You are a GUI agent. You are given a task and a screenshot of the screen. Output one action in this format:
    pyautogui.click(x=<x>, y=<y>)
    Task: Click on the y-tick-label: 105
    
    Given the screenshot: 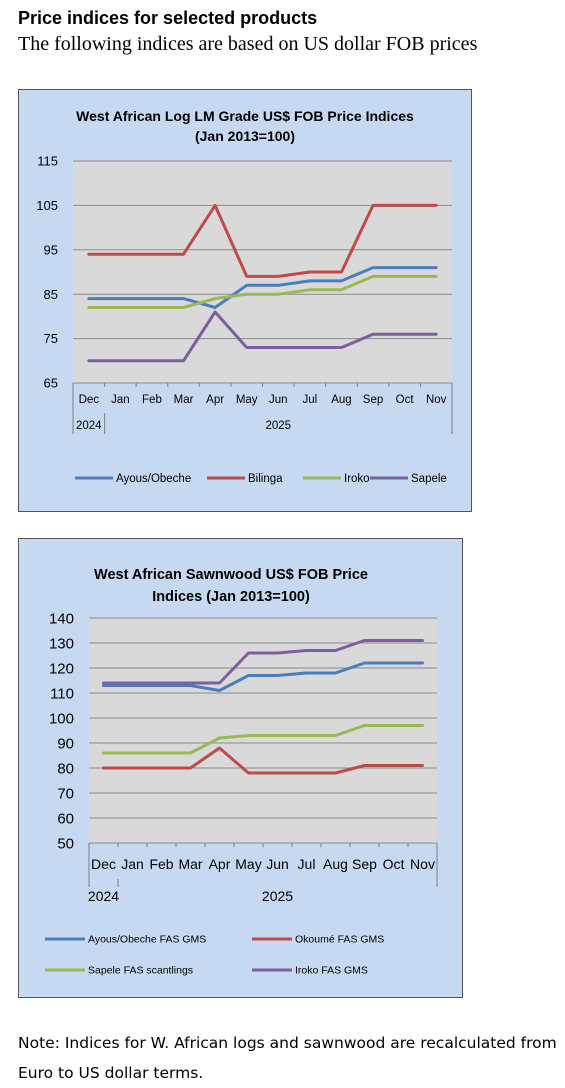 What is the action you would take?
    pyautogui.click(x=47, y=205)
    